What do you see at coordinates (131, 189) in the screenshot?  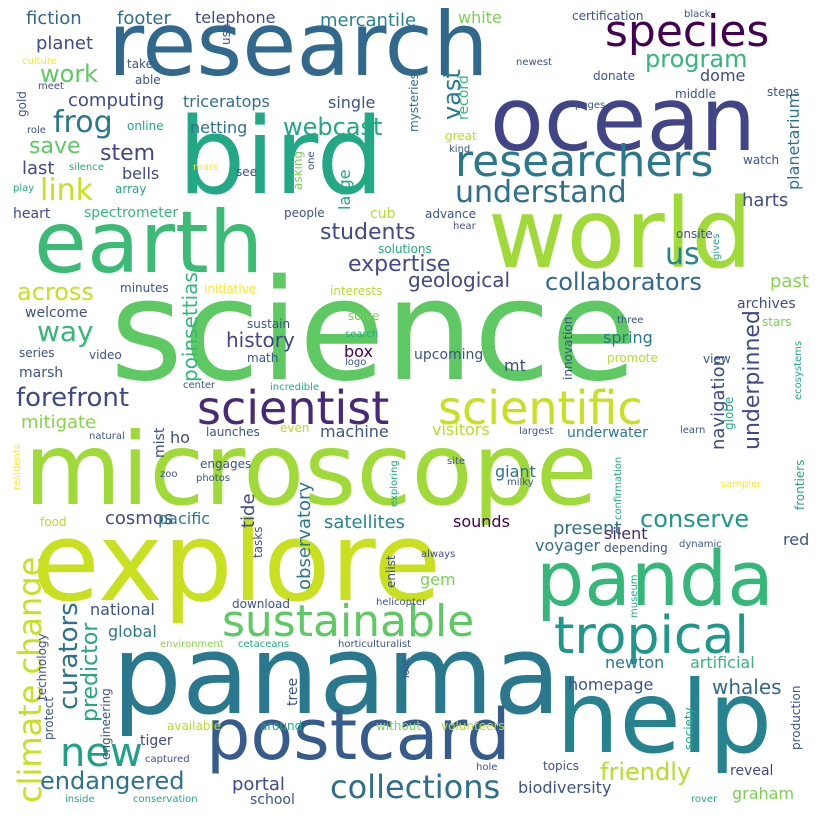 I see `word-array: array` at bounding box center [131, 189].